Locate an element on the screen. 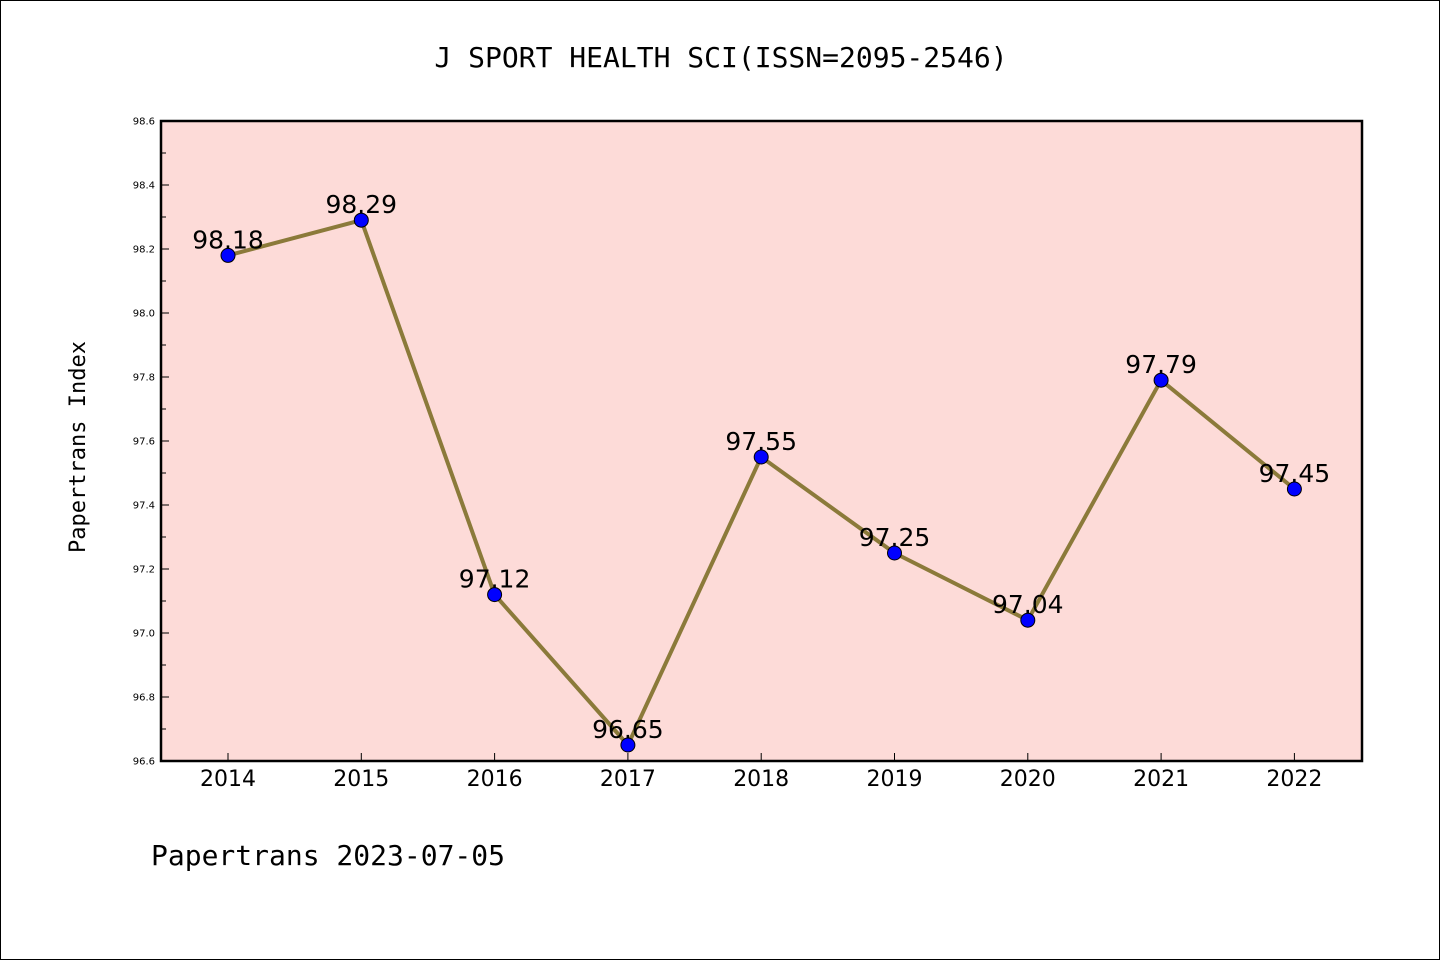 The height and width of the screenshot is (961, 1440). y-tick-label: 97.8 is located at coordinates (144, 378).